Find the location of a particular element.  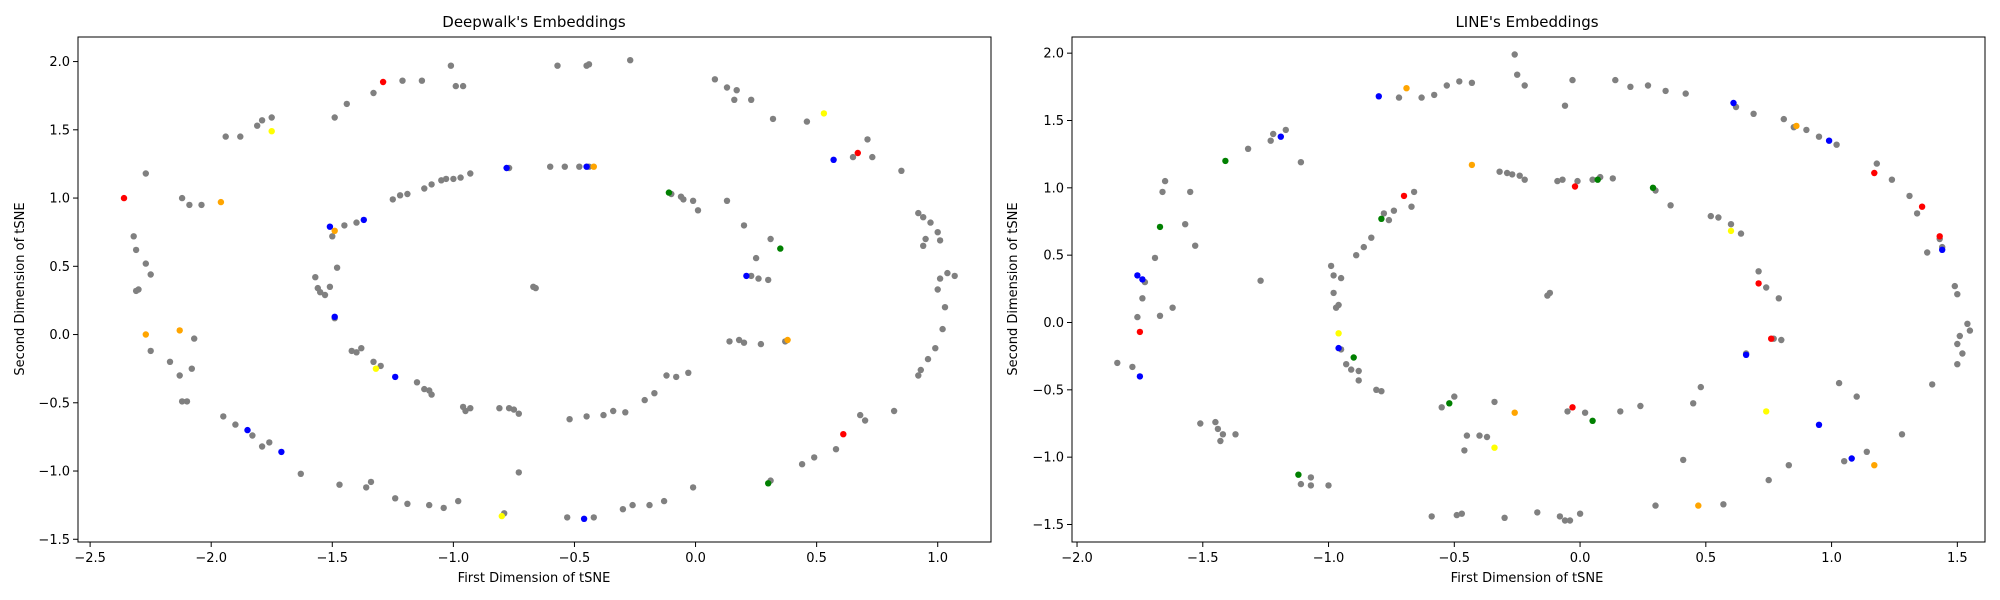

x-tick-label: 1.0 is located at coordinates (937, 558).